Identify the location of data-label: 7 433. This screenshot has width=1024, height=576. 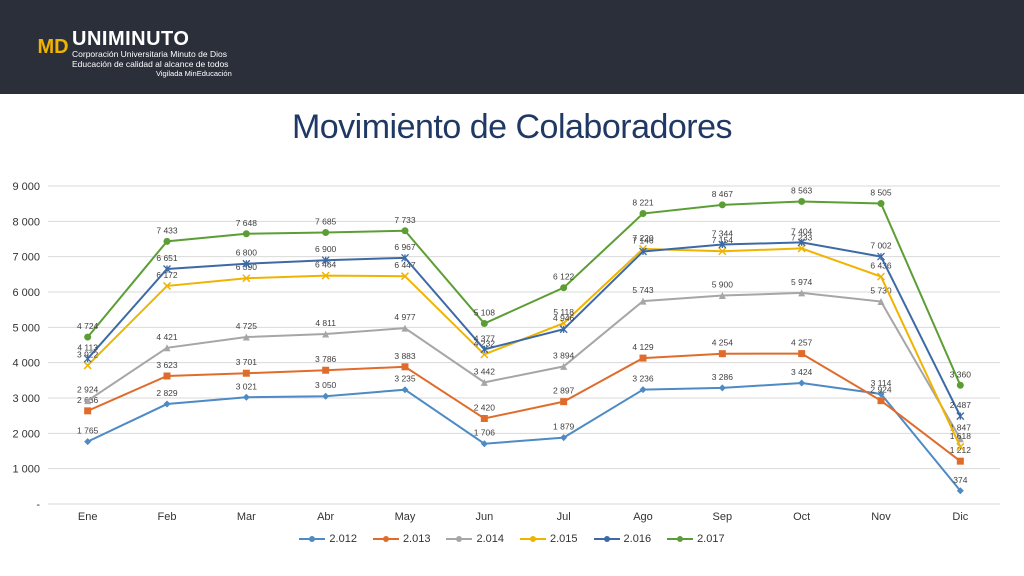
(167, 230).